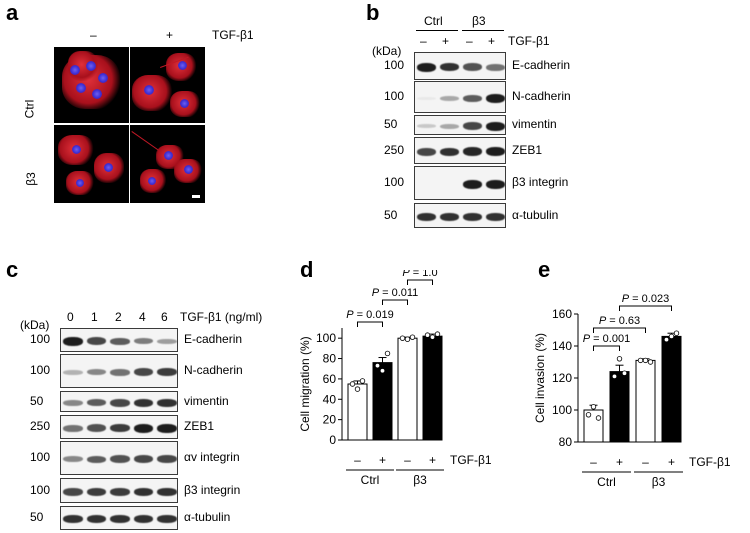  What do you see at coordinates (369, 315) in the screenshot?
I see `p-value-label: P = 0.019` at bounding box center [369, 315].